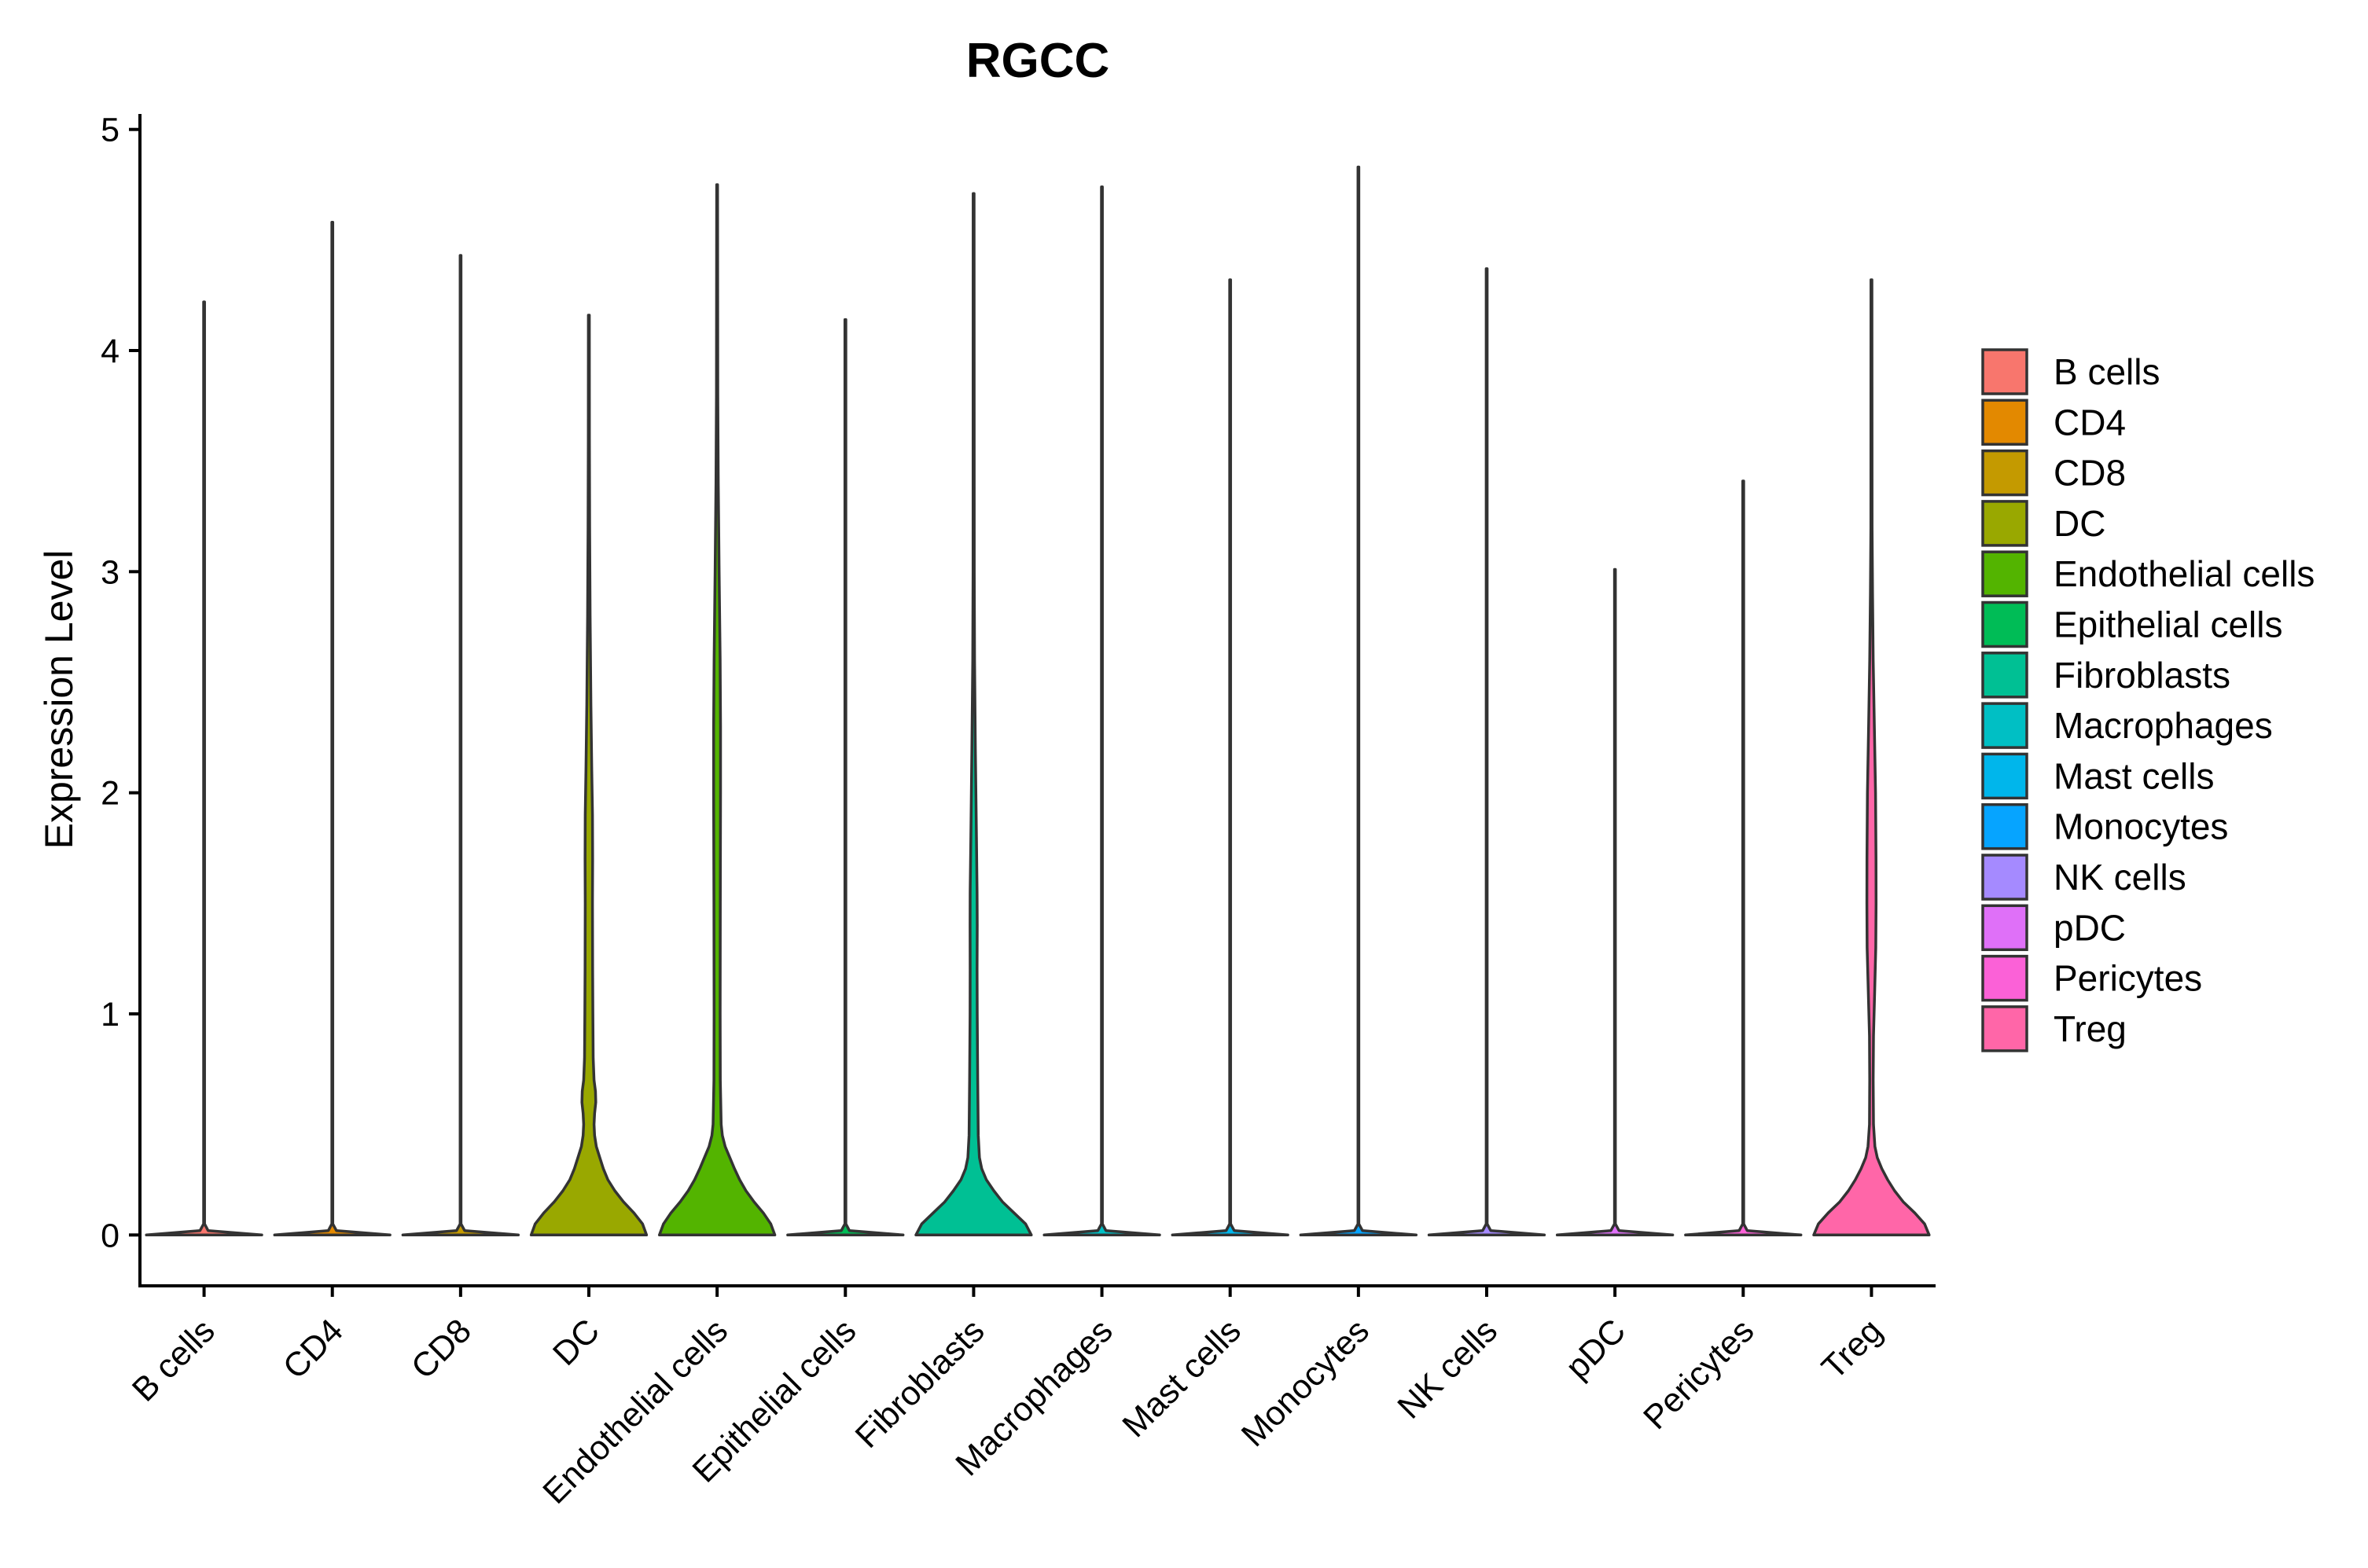 The image size is (2368, 1568). What do you see at coordinates (1038, 61) in the screenshot?
I see `chart-title: RGCC` at bounding box center [1038, 61].